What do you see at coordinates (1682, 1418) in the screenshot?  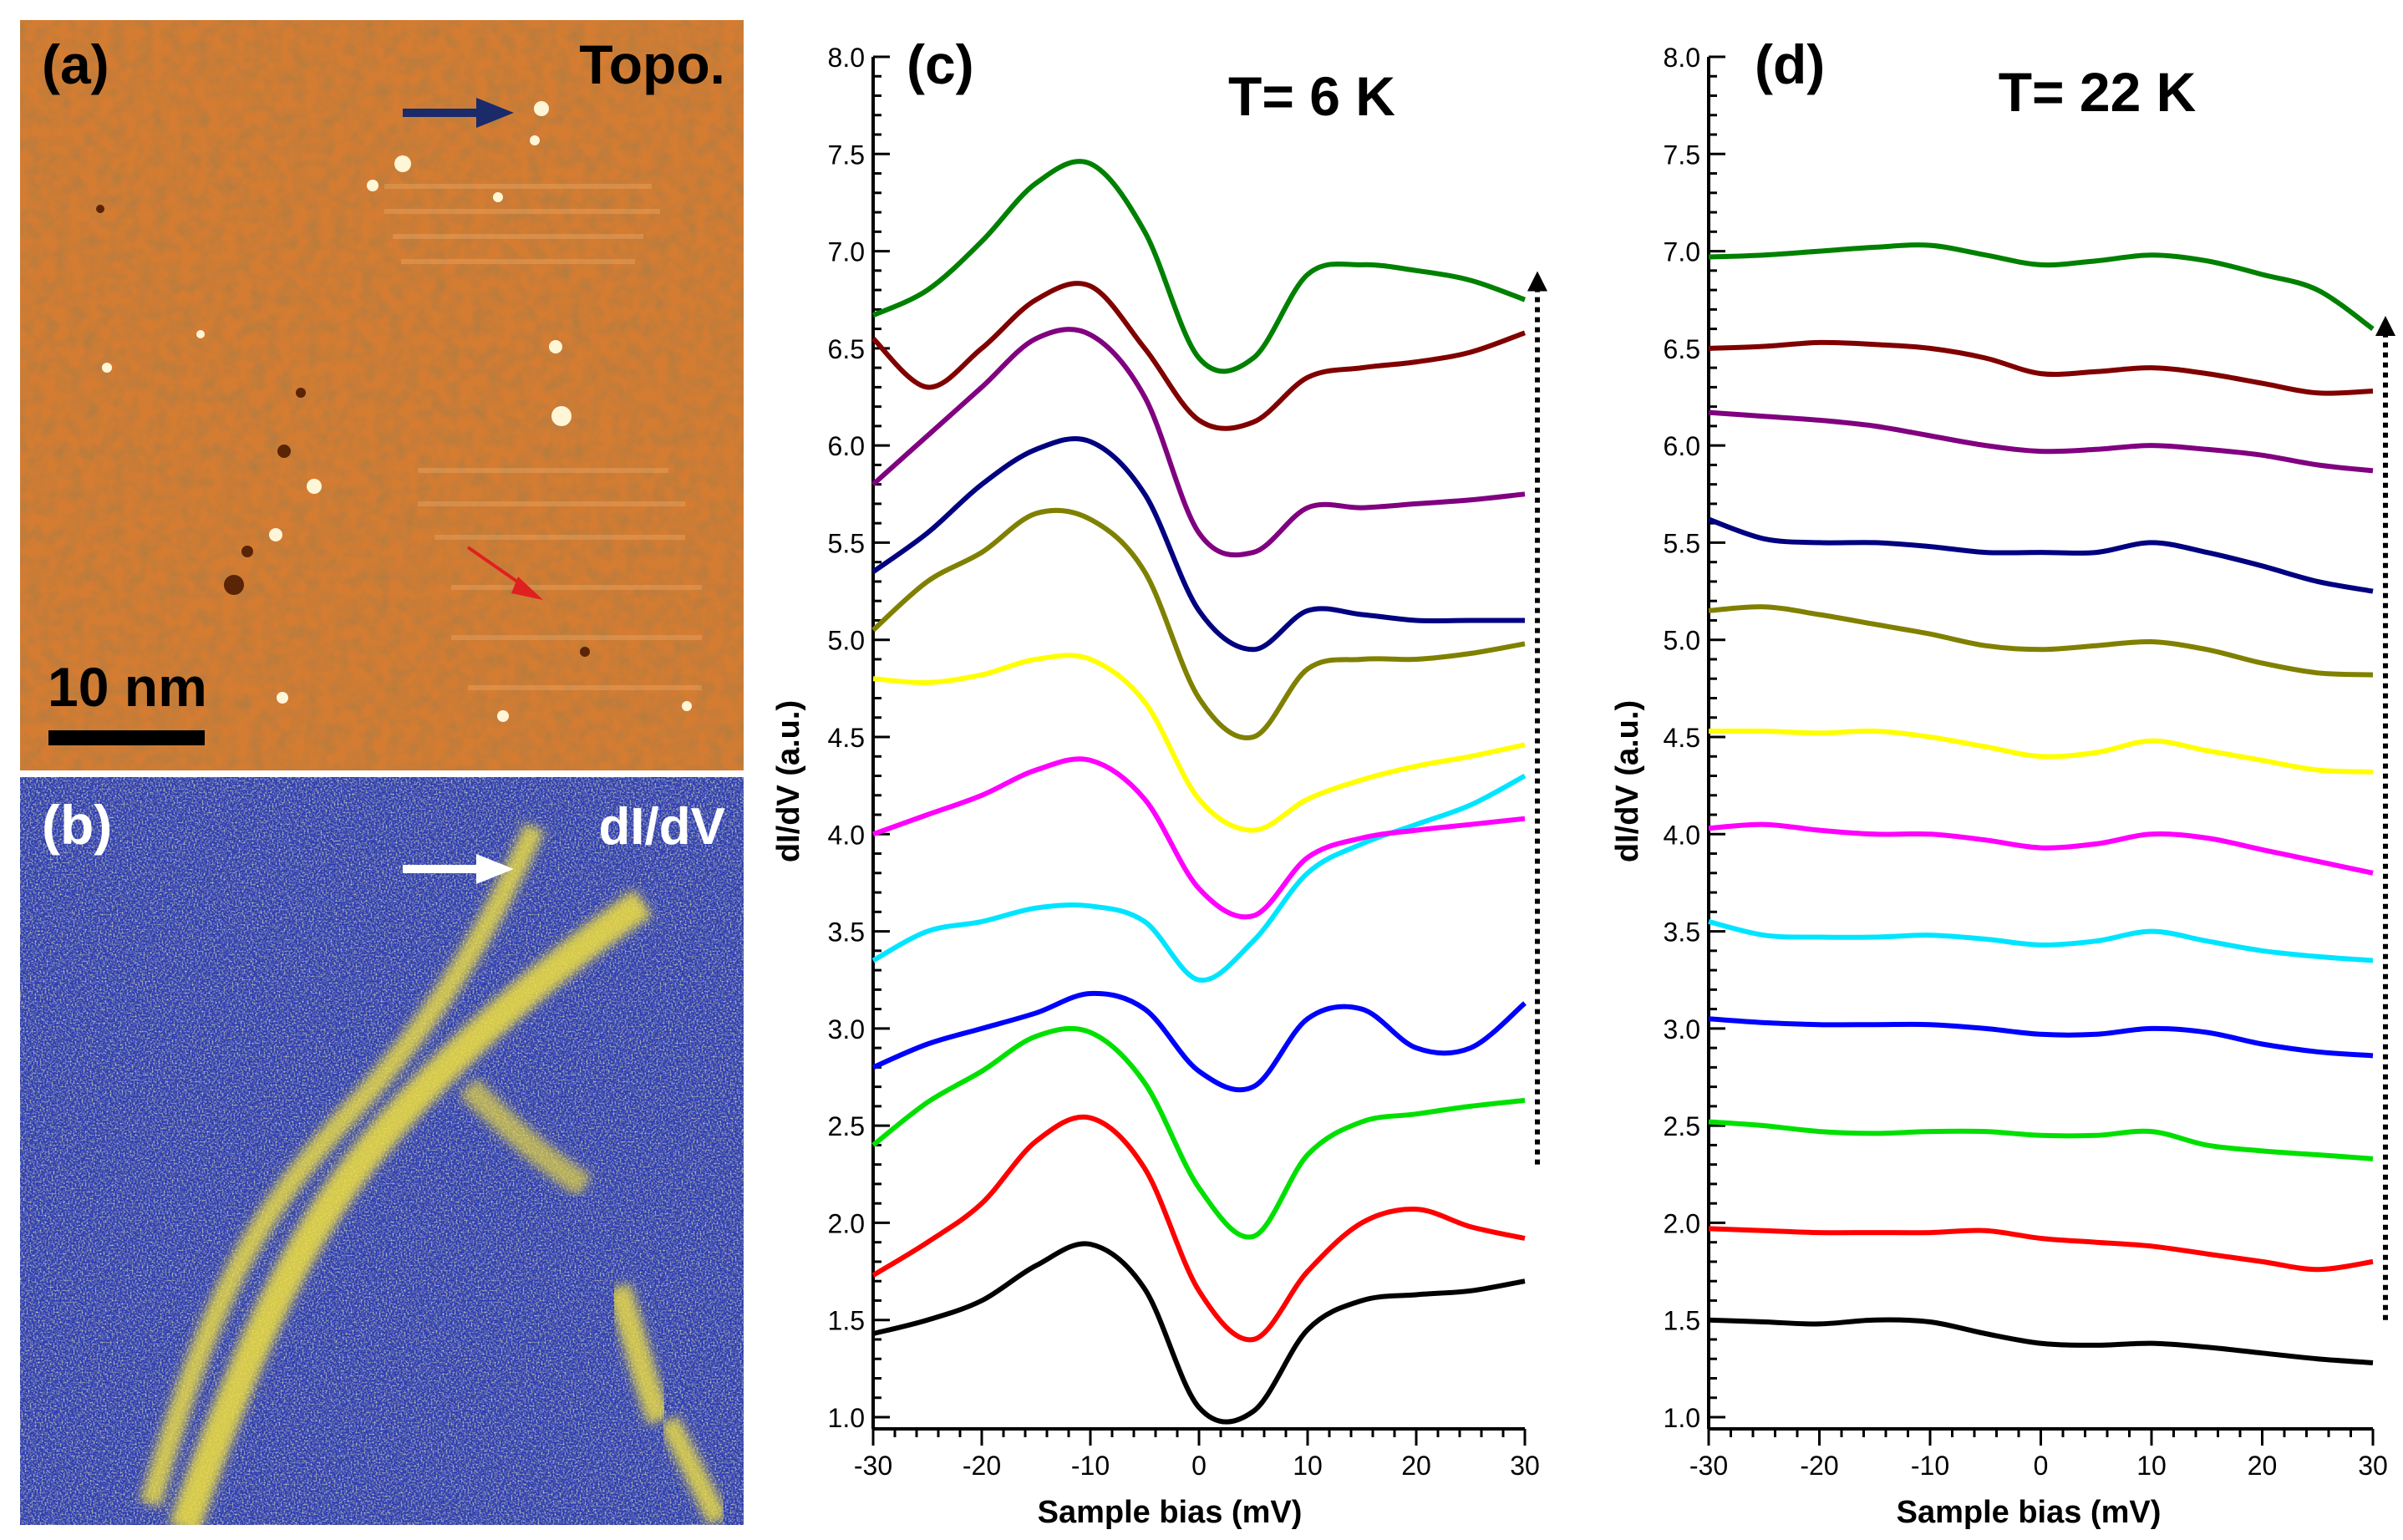 I see `y-tick-label-d: 1.0` at bounding box center [1682, 1418].